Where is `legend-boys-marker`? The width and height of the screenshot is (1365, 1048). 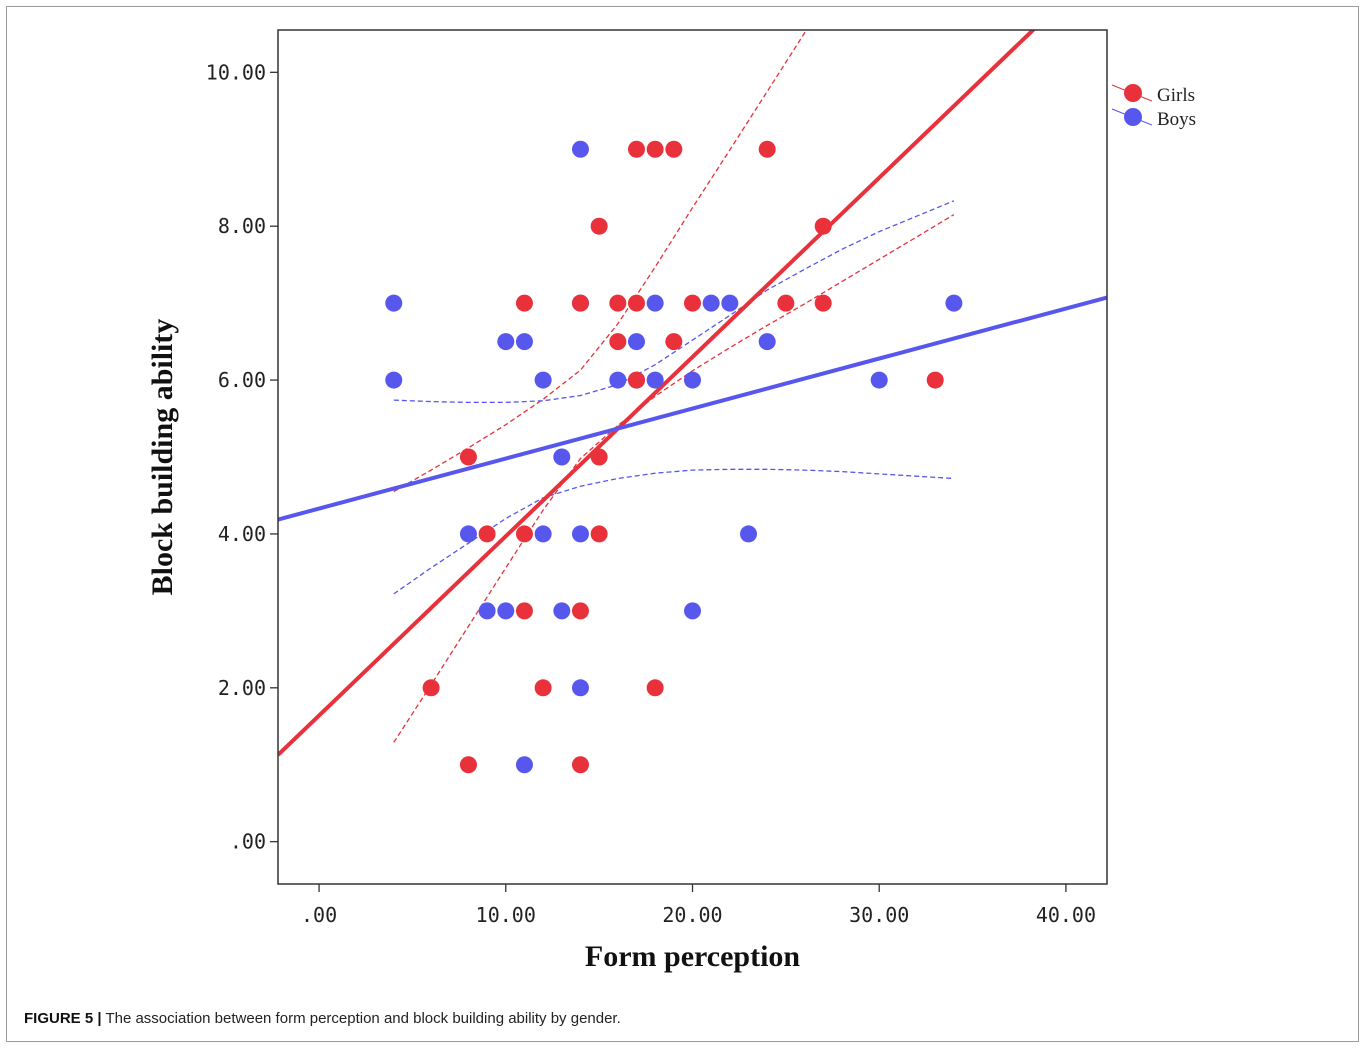 legend-boys-marker is located at coordinates (1133, 117).